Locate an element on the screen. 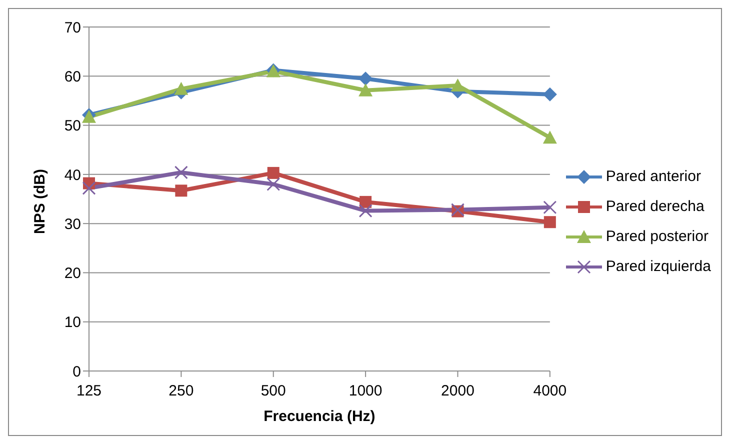 This screenshot has height=444, width=730. x-tick-label: 2000 is located at coordinates (457, 391).